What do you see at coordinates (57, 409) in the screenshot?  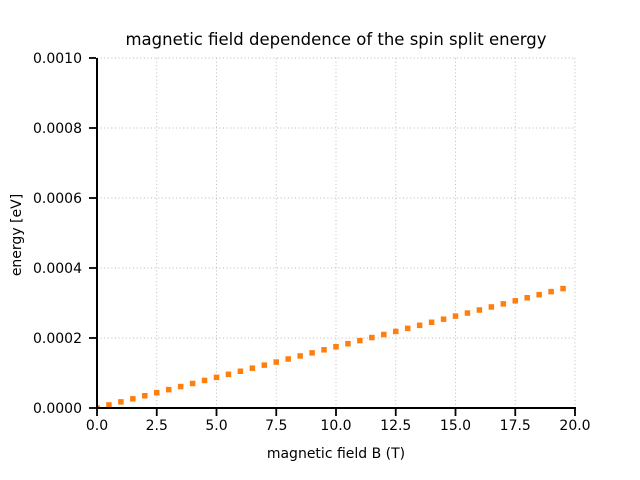 I see `y-tick-label: 0.0000` at bounding box center [57, 409].